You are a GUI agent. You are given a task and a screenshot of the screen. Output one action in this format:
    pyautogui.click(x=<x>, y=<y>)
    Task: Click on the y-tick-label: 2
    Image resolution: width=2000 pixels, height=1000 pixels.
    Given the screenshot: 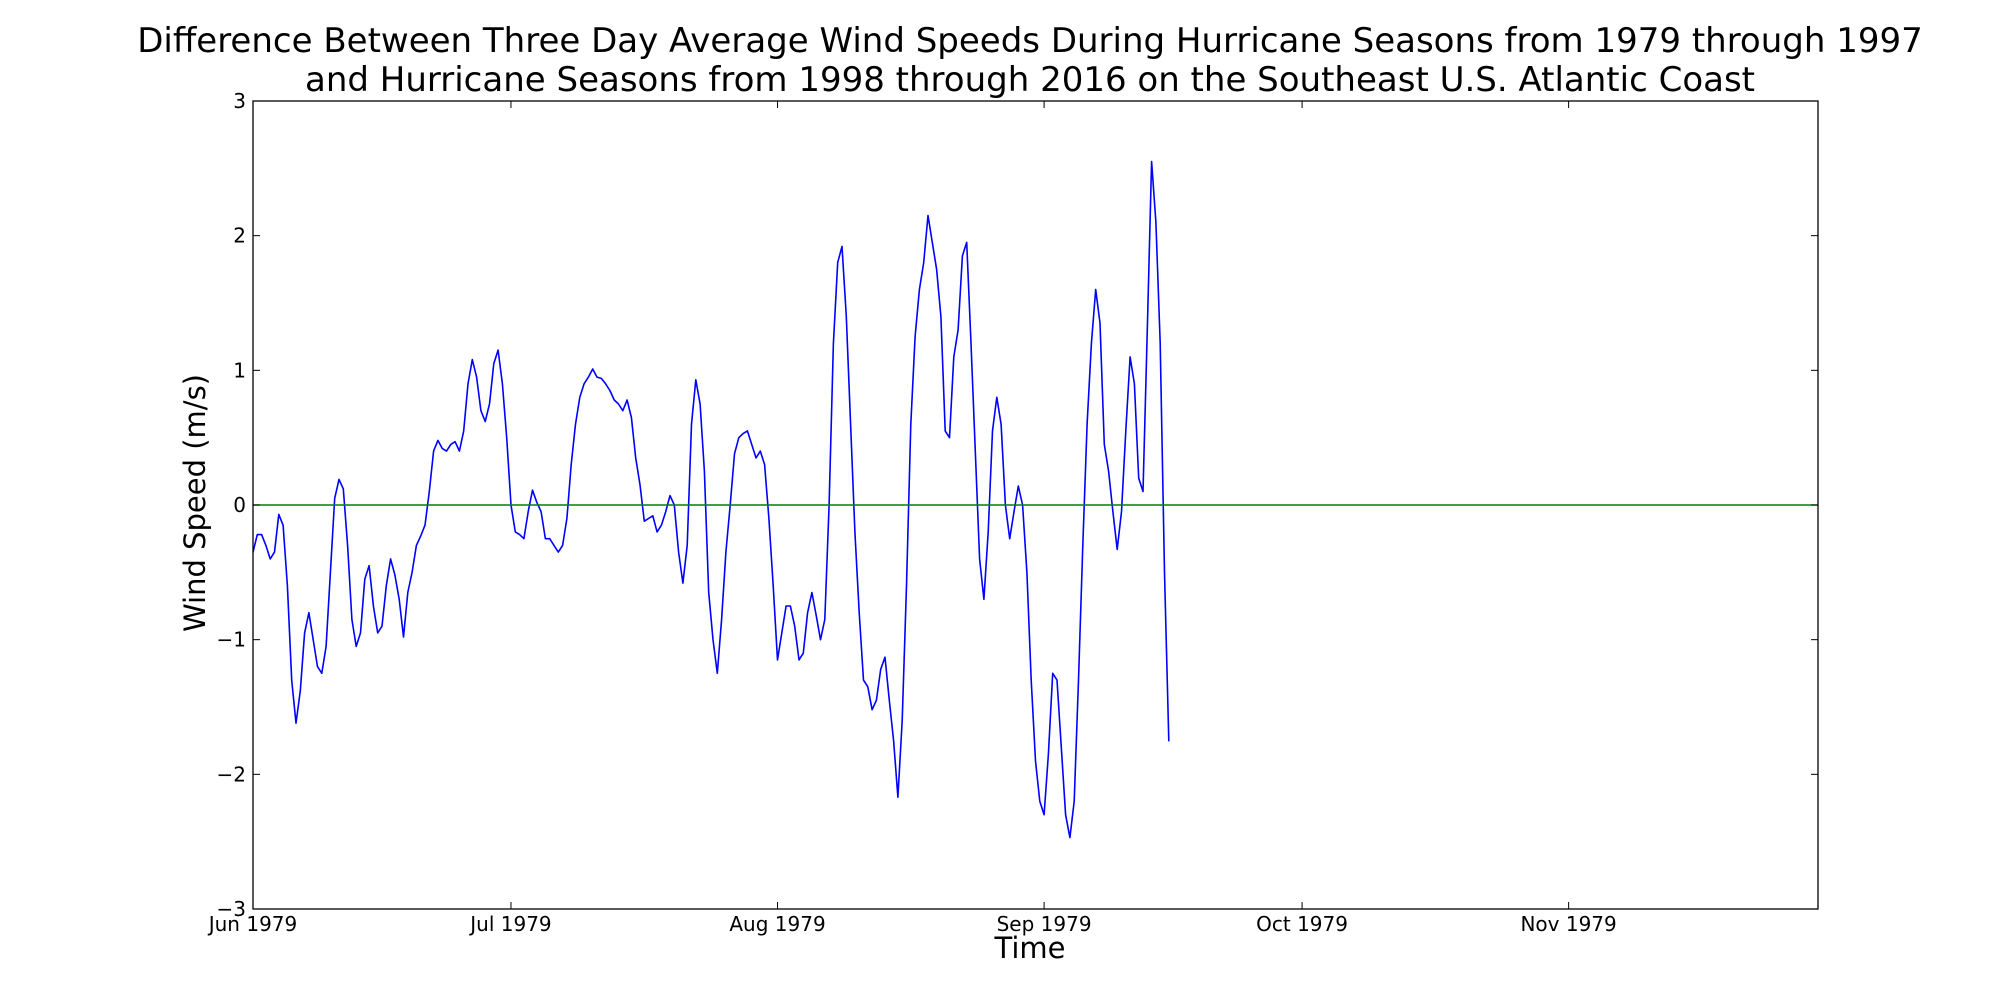 What is the action you would take?
    pyautogui.click(x=239, y=236)
    